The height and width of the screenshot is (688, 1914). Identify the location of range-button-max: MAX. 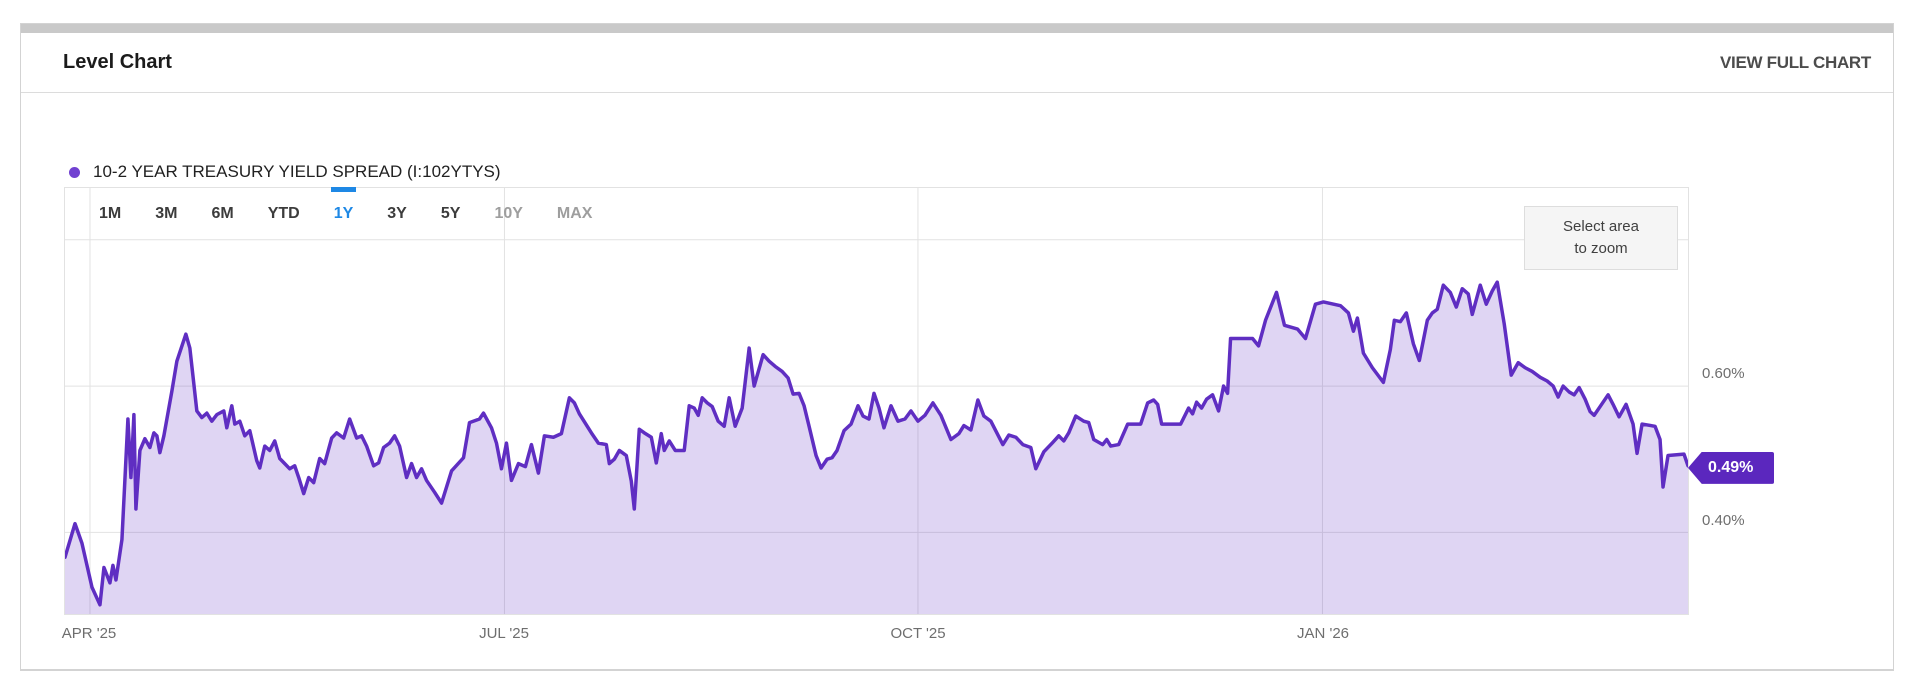
(574, 213).